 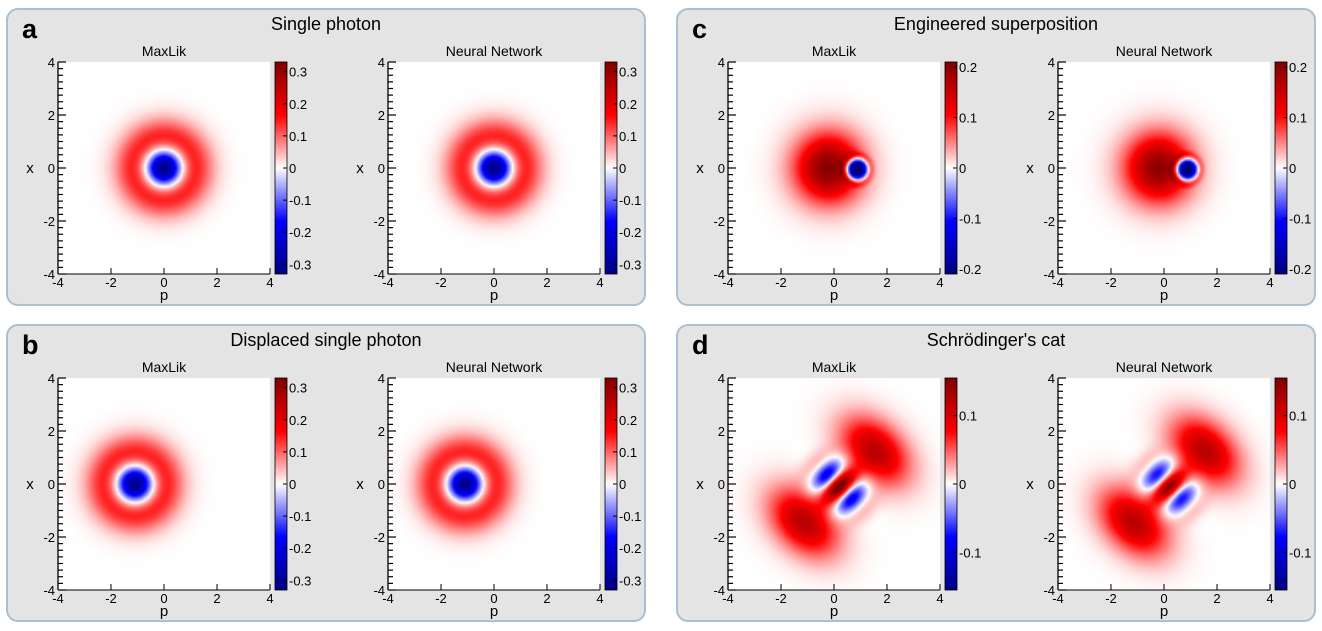 I want to click on panel-label: c, so click(x=700, y=29).